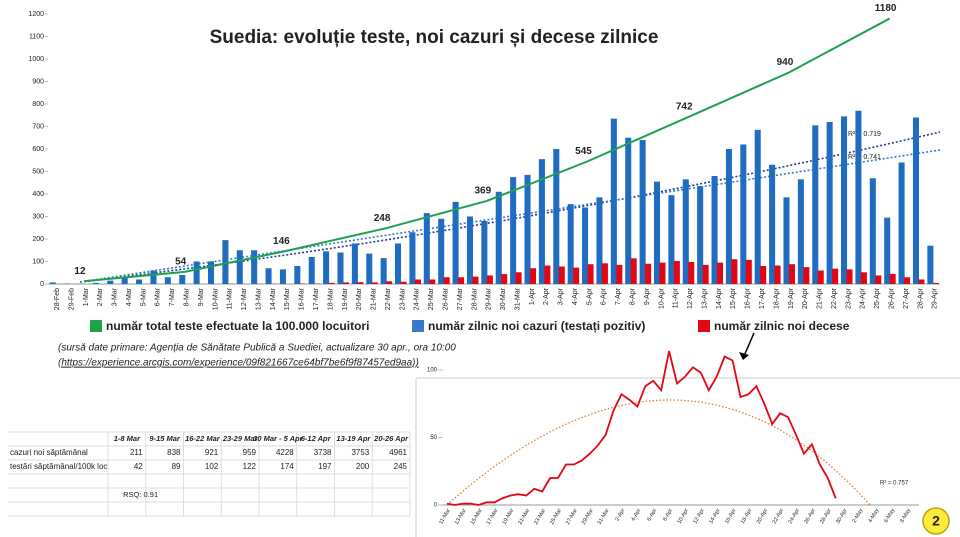  Describe the element at coordinates (733, 298) in the screenshot. I see `x-tick-label: 15-Apr` at that location.